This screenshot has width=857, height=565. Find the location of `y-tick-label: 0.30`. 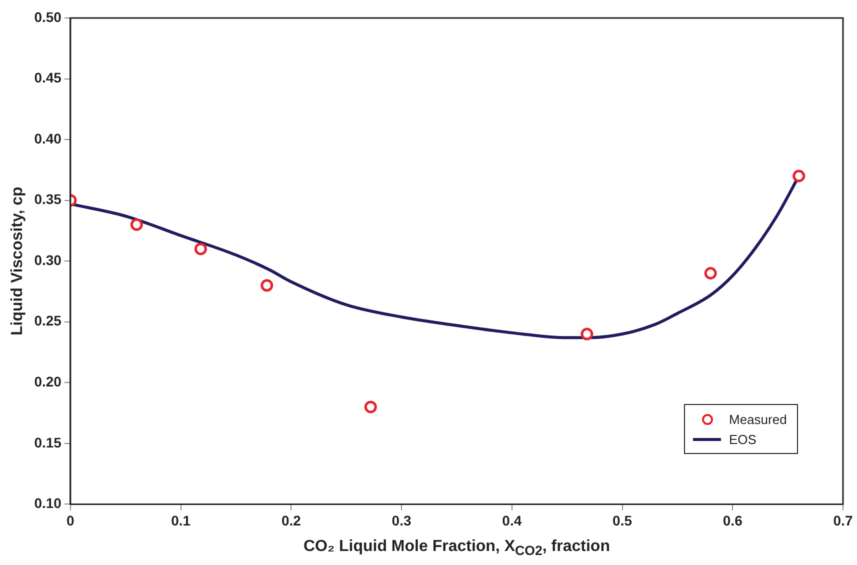

y-tick-label: 0.30 is located at coordinates (48, 260).